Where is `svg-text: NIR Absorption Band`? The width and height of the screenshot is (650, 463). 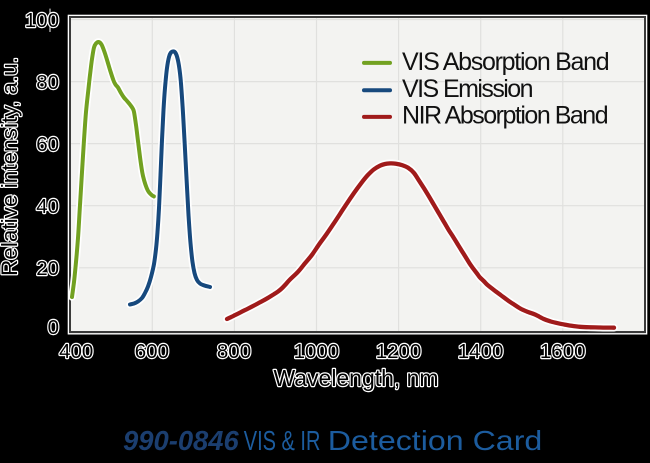 svg-text: NIR Absorption Band is located at coordinates (505, 116).